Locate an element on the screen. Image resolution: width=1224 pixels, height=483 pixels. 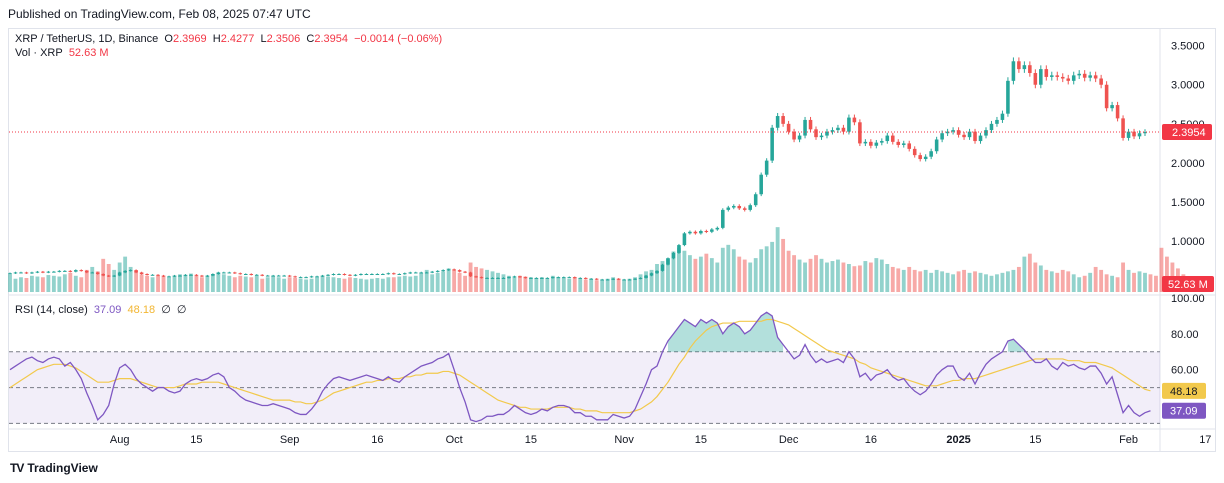
rsi-label: RSI (14, close) is located at coordinates (51, 310).